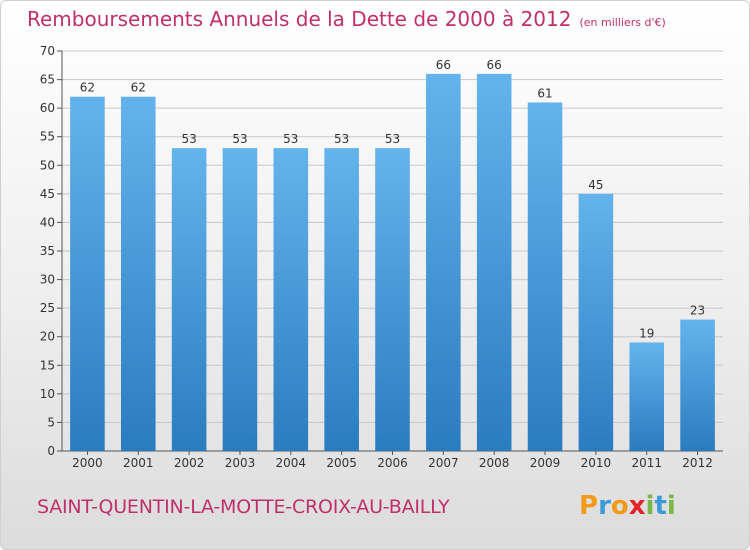  Describe the element at coordinates (51, 451) in the screenshot. I see `y-tick-label: 0` at that location.